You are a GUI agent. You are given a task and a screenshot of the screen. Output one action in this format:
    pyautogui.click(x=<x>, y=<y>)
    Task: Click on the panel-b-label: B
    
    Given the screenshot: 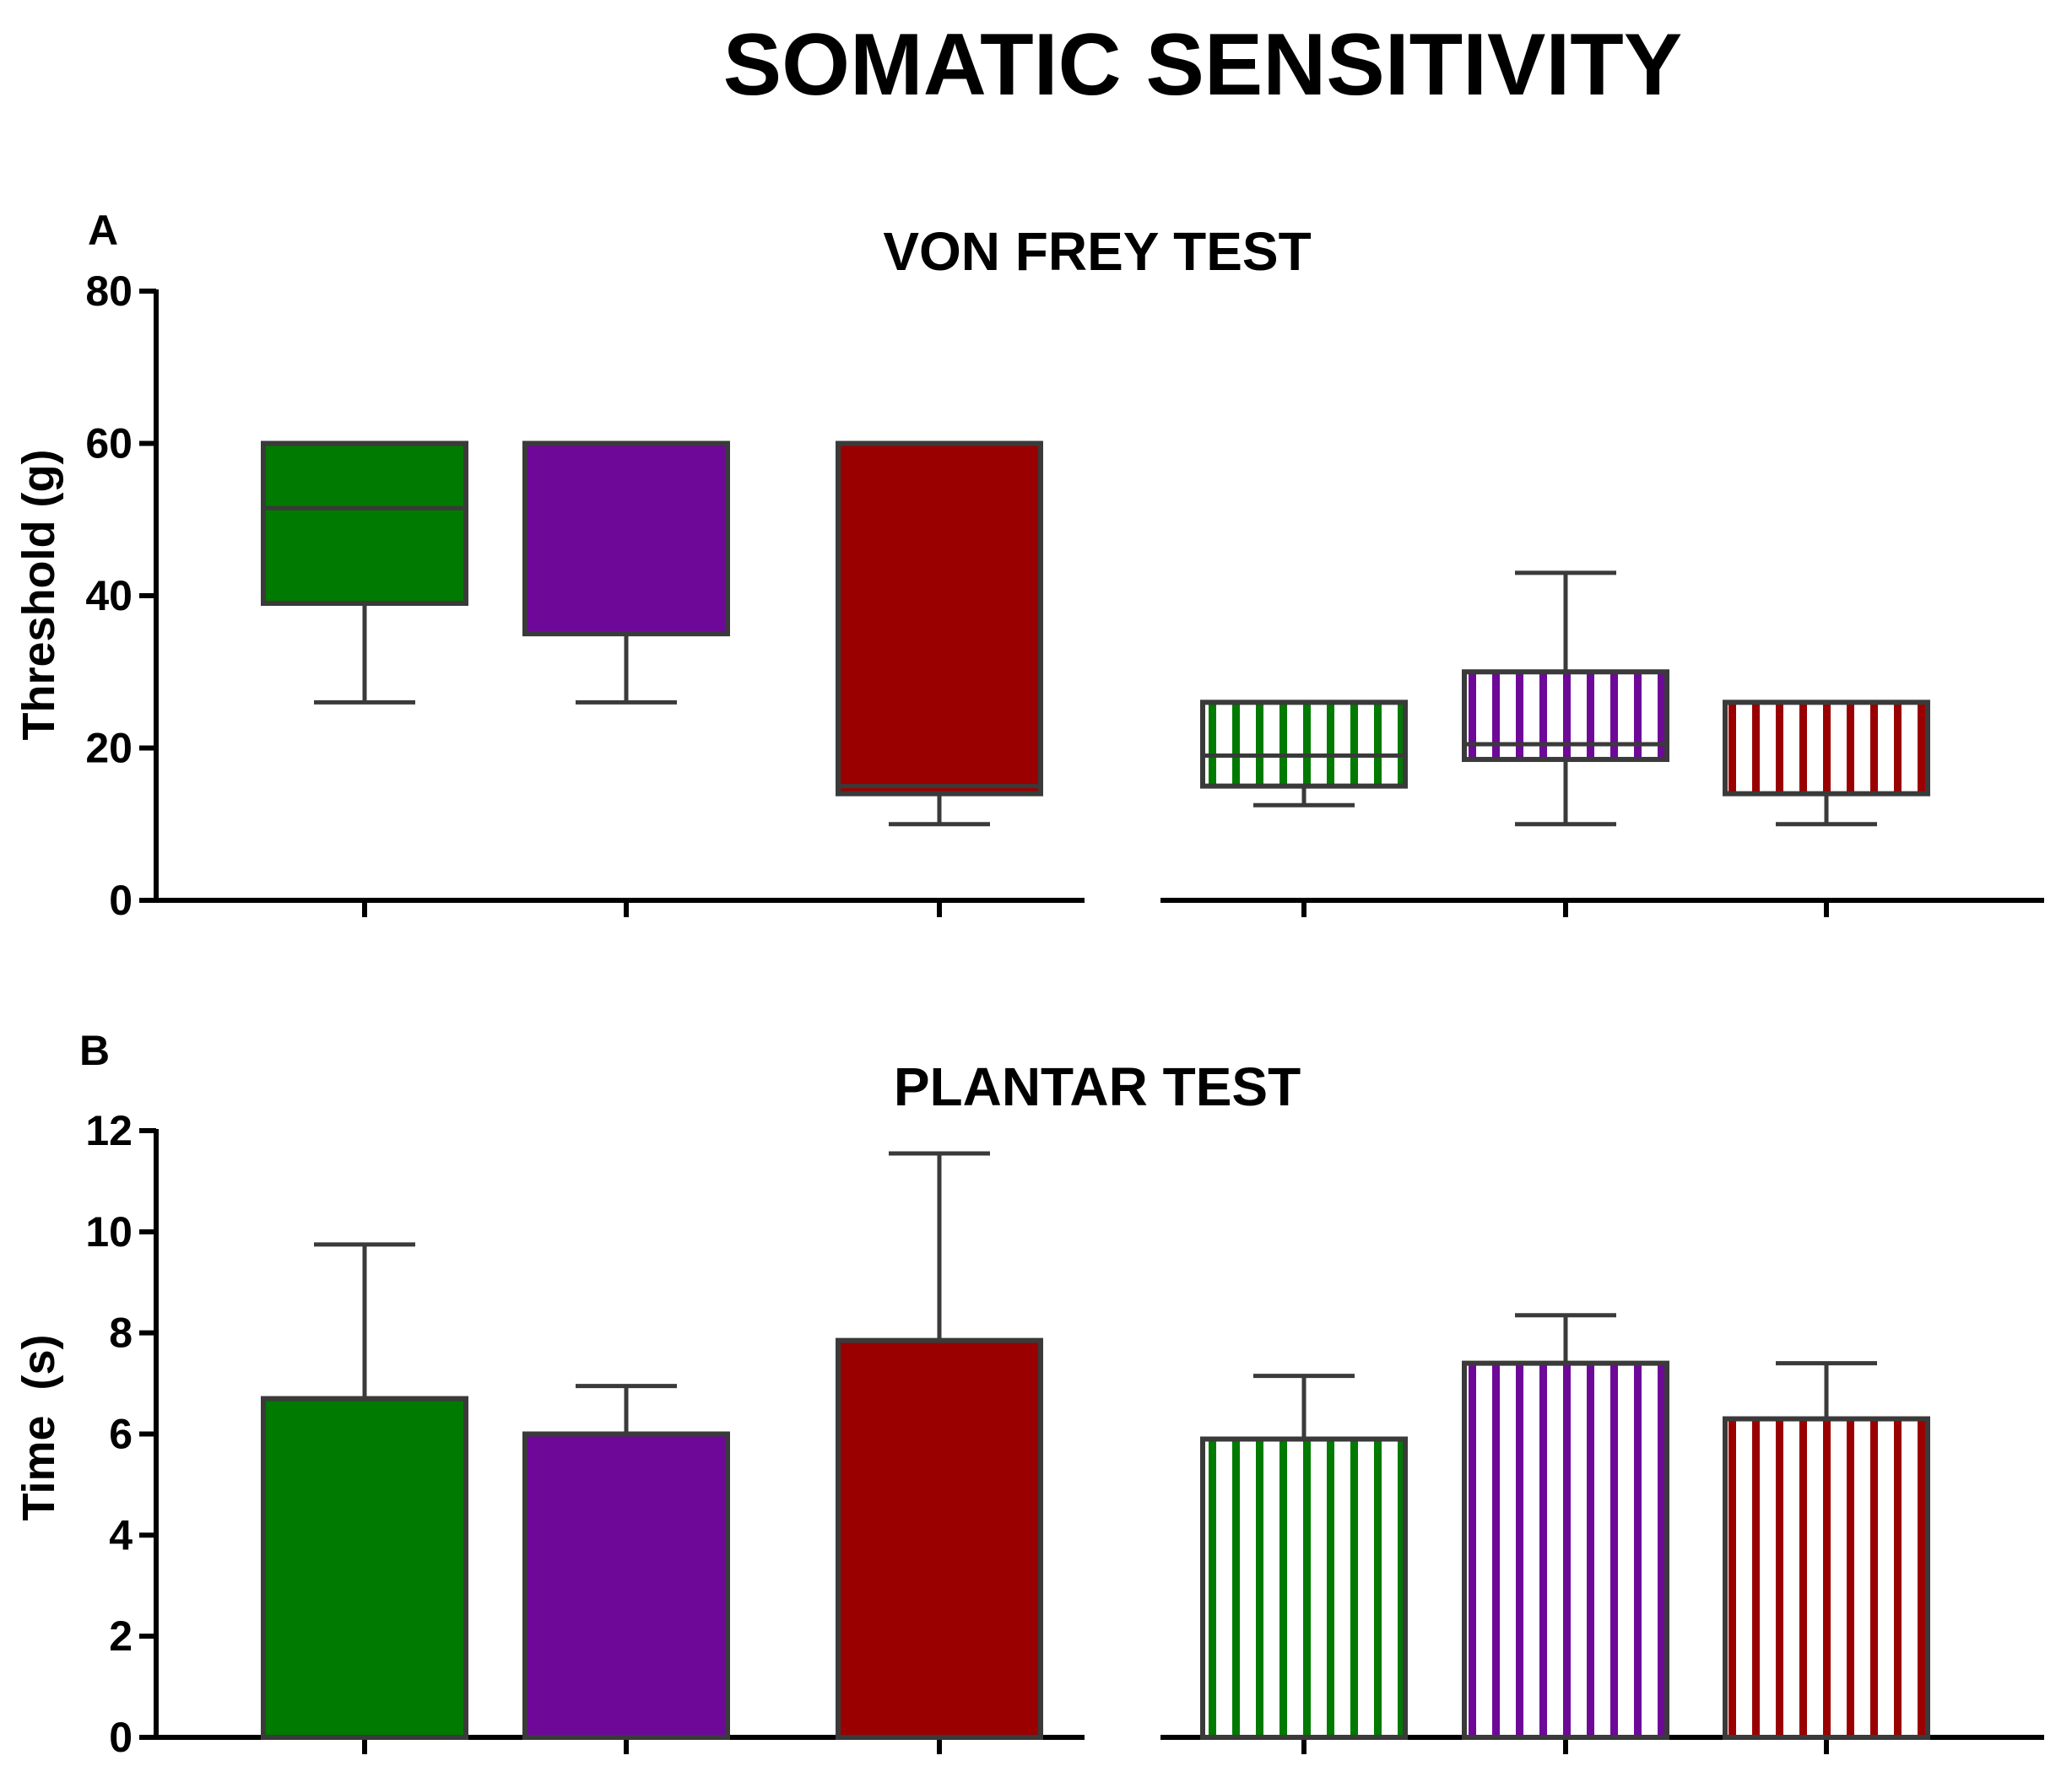 What is the action you would take?
    pyautogui.click(x=94, y=1050)
    